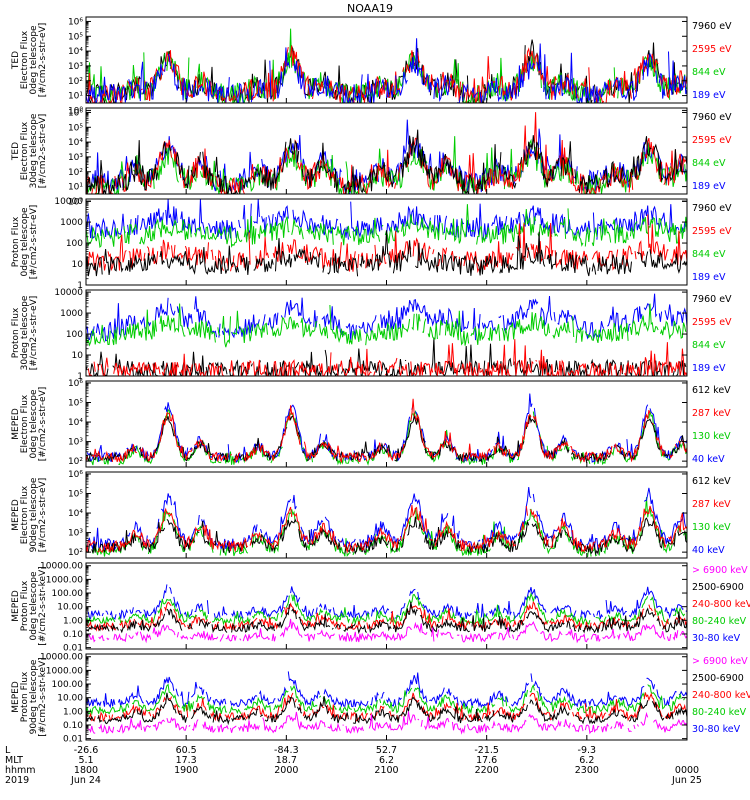 The image size is (750, 800). I want to click on y-tick-label: 0.01, so click(73, 740).